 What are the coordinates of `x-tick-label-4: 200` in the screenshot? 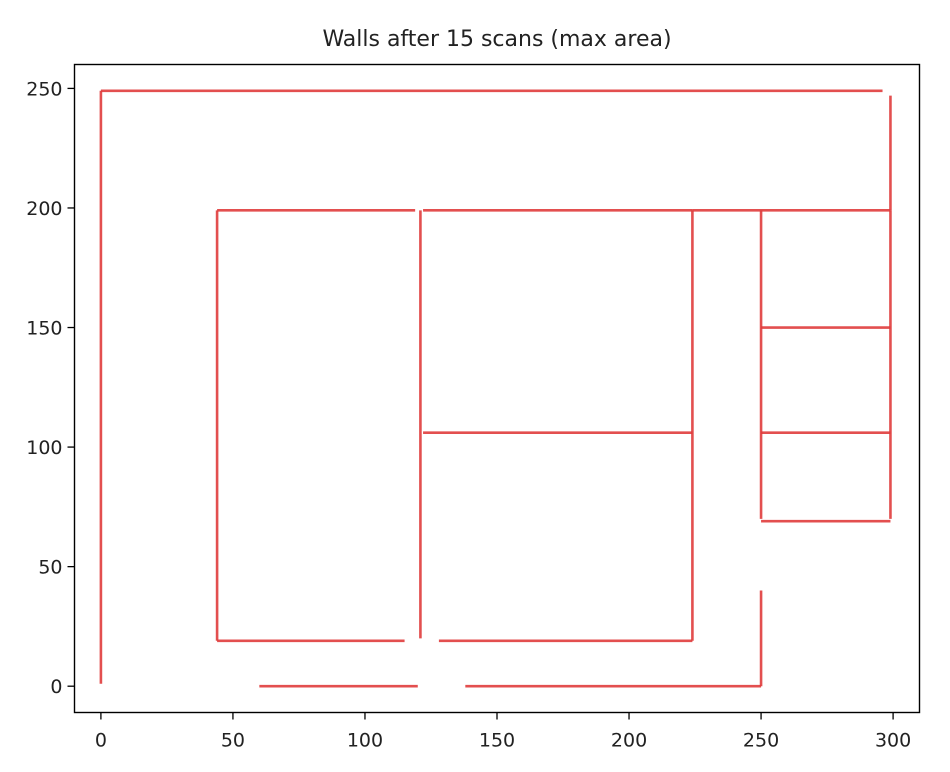 It's located at (629, 741).